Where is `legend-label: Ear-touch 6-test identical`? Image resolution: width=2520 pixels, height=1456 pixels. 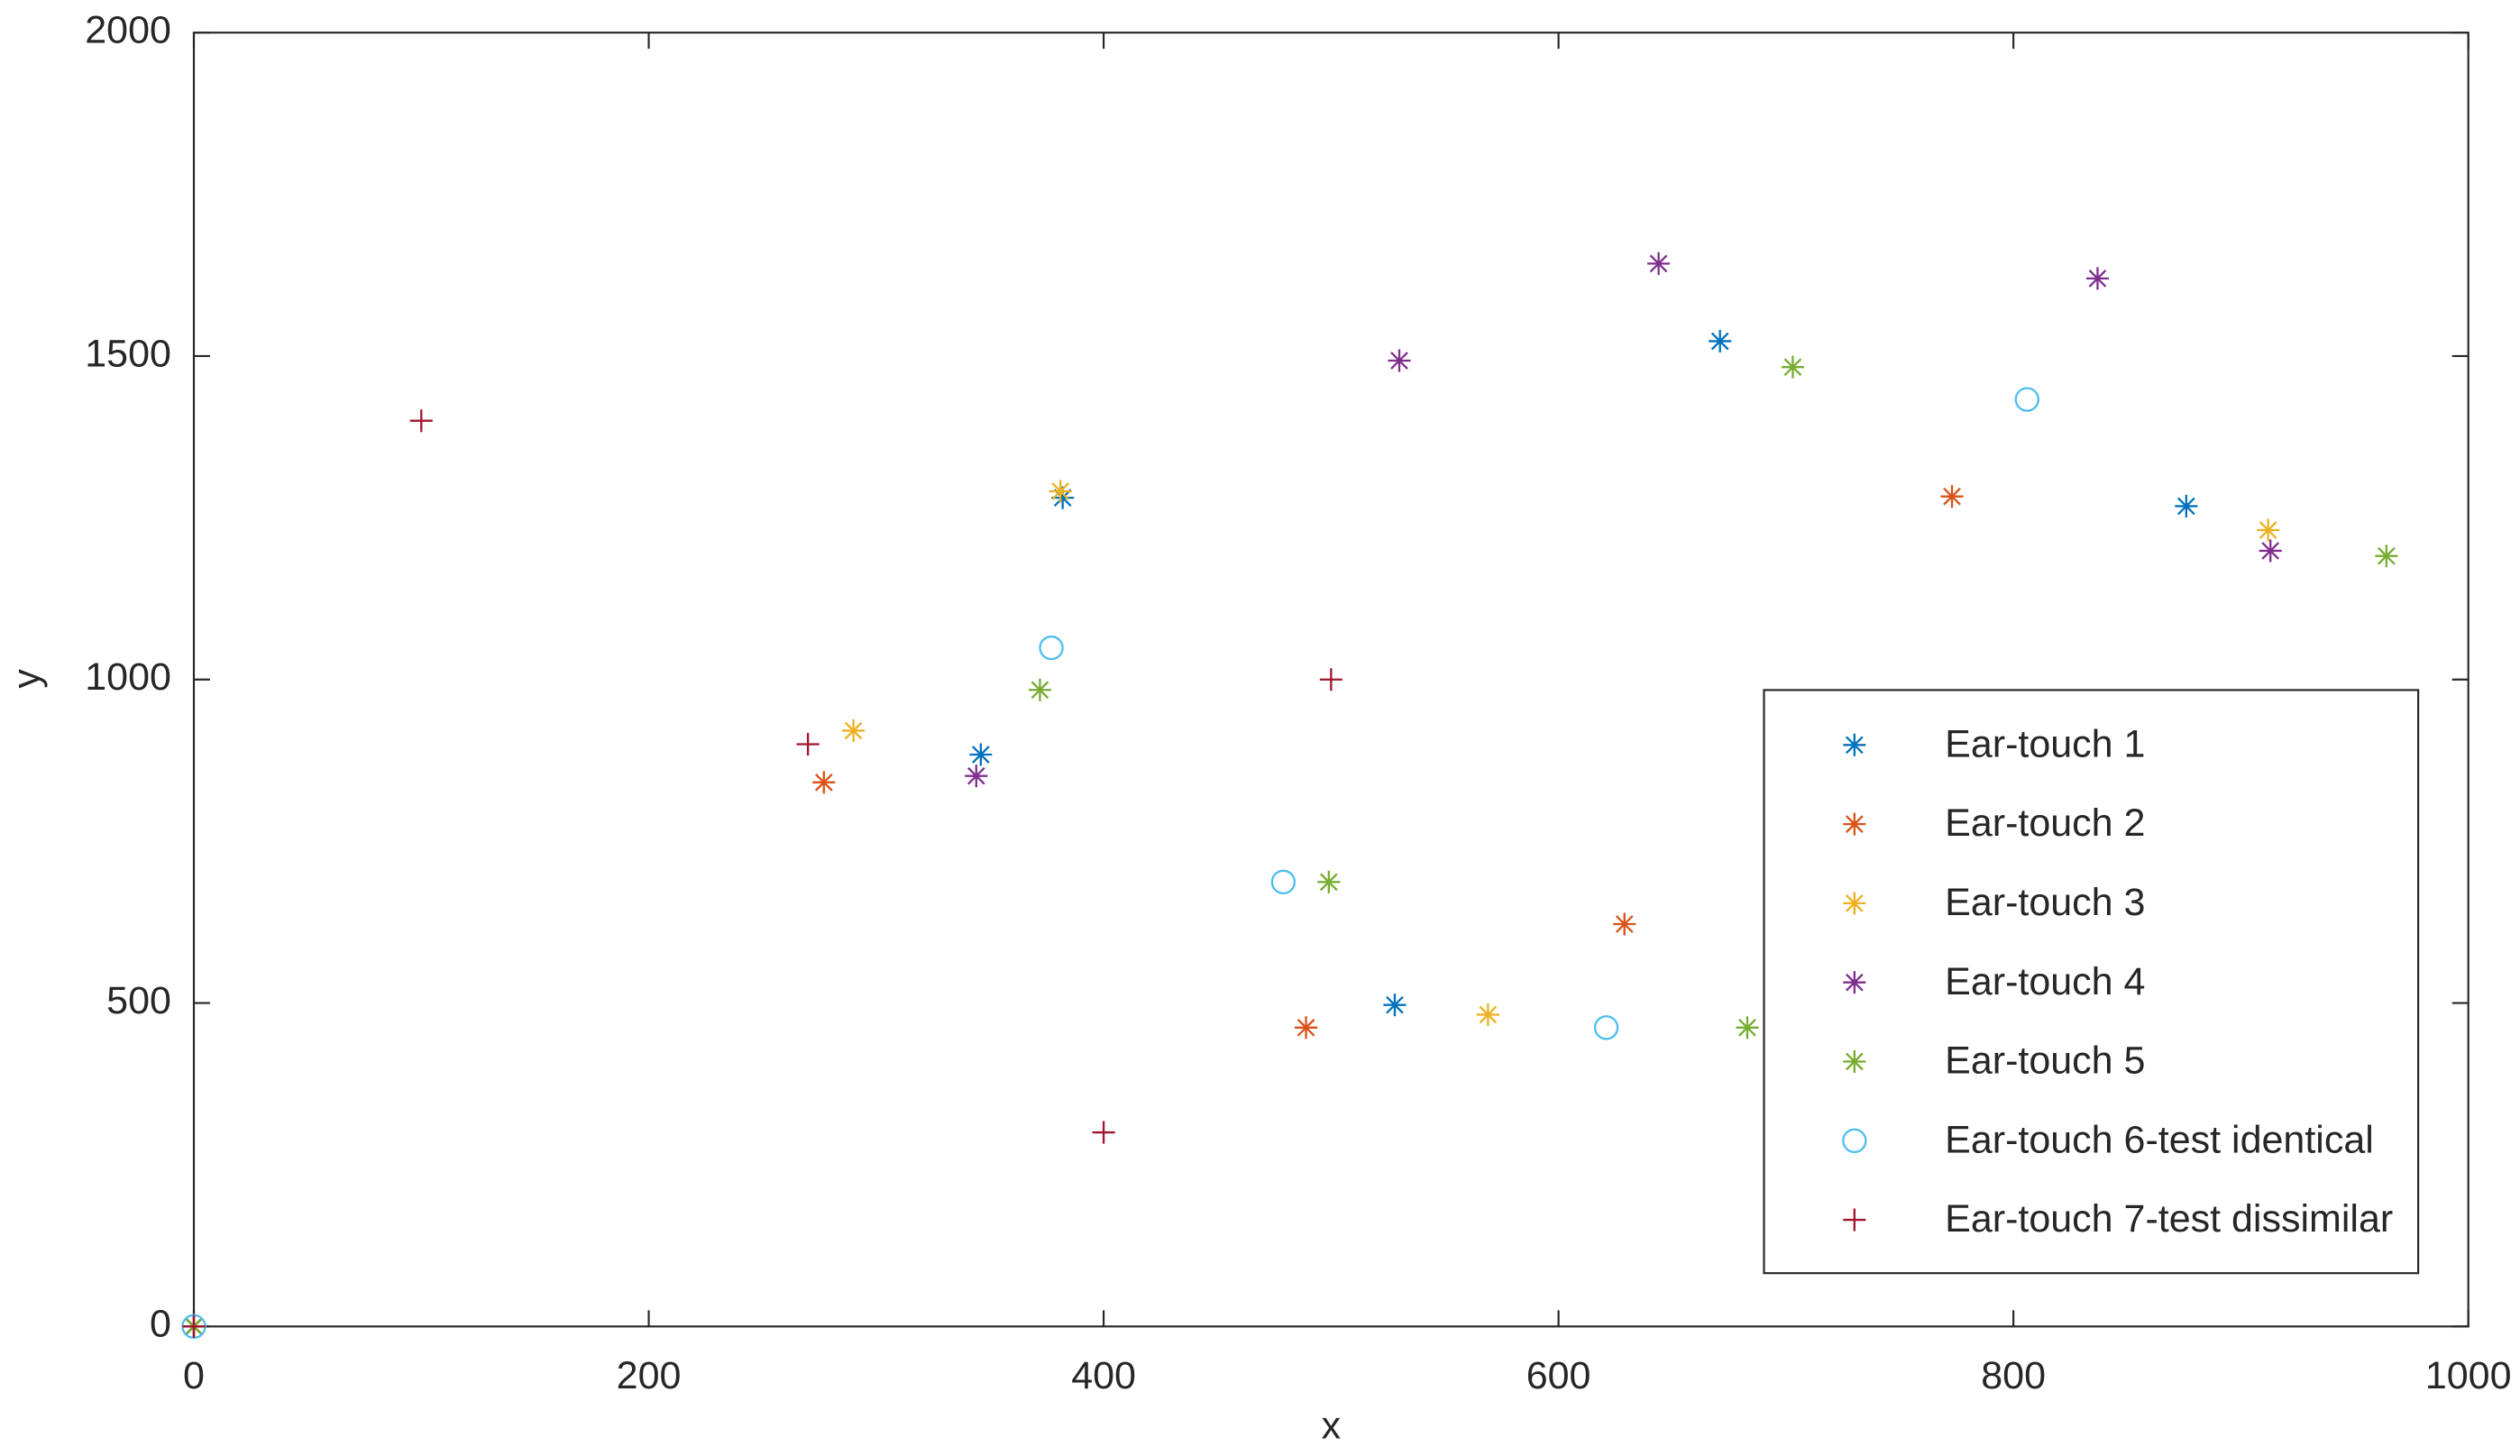 legend-label: Ear-touch 6-test identical is located at coordinates (2159, 1139).